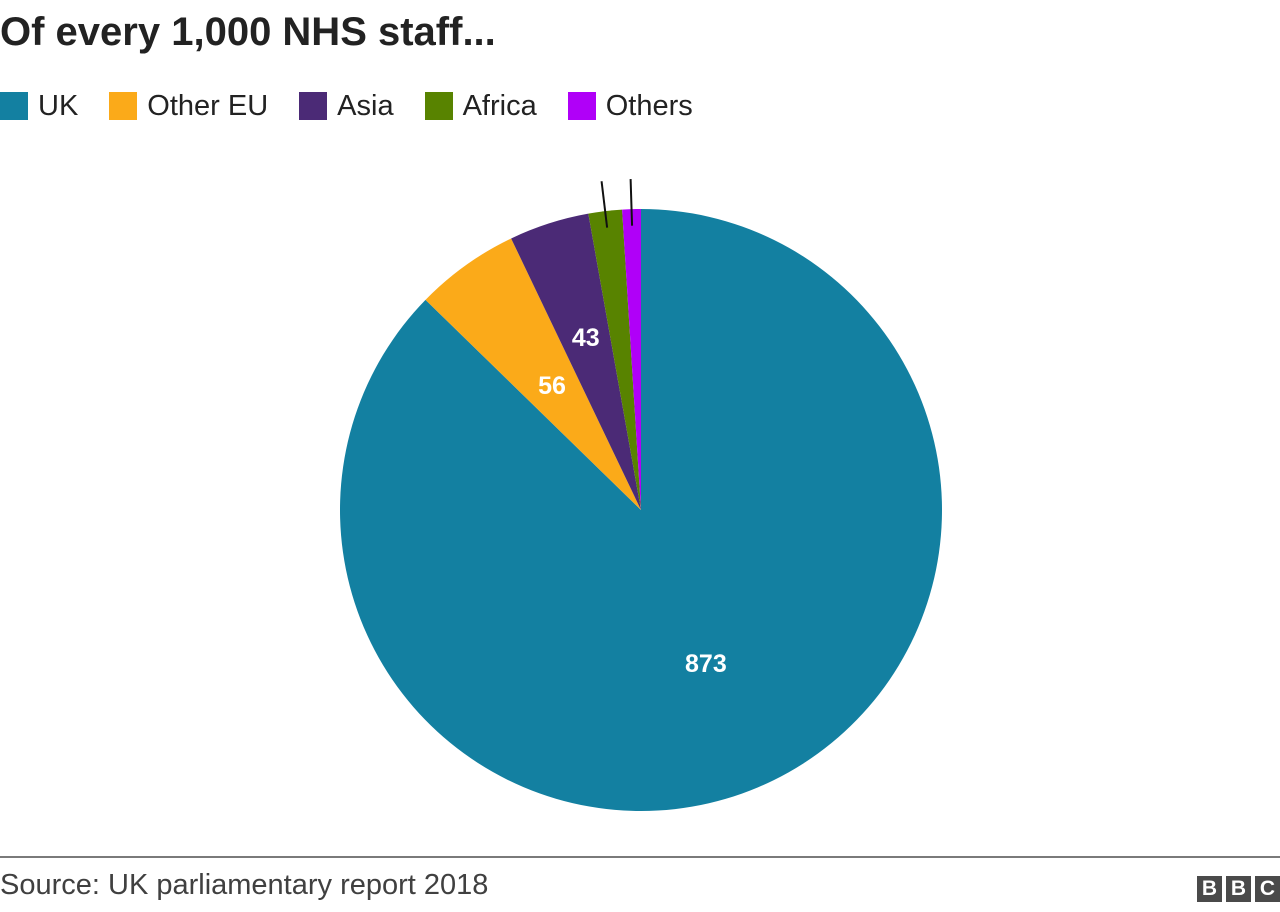  I want to click on legend-swatch-africa, so click(438, 106).